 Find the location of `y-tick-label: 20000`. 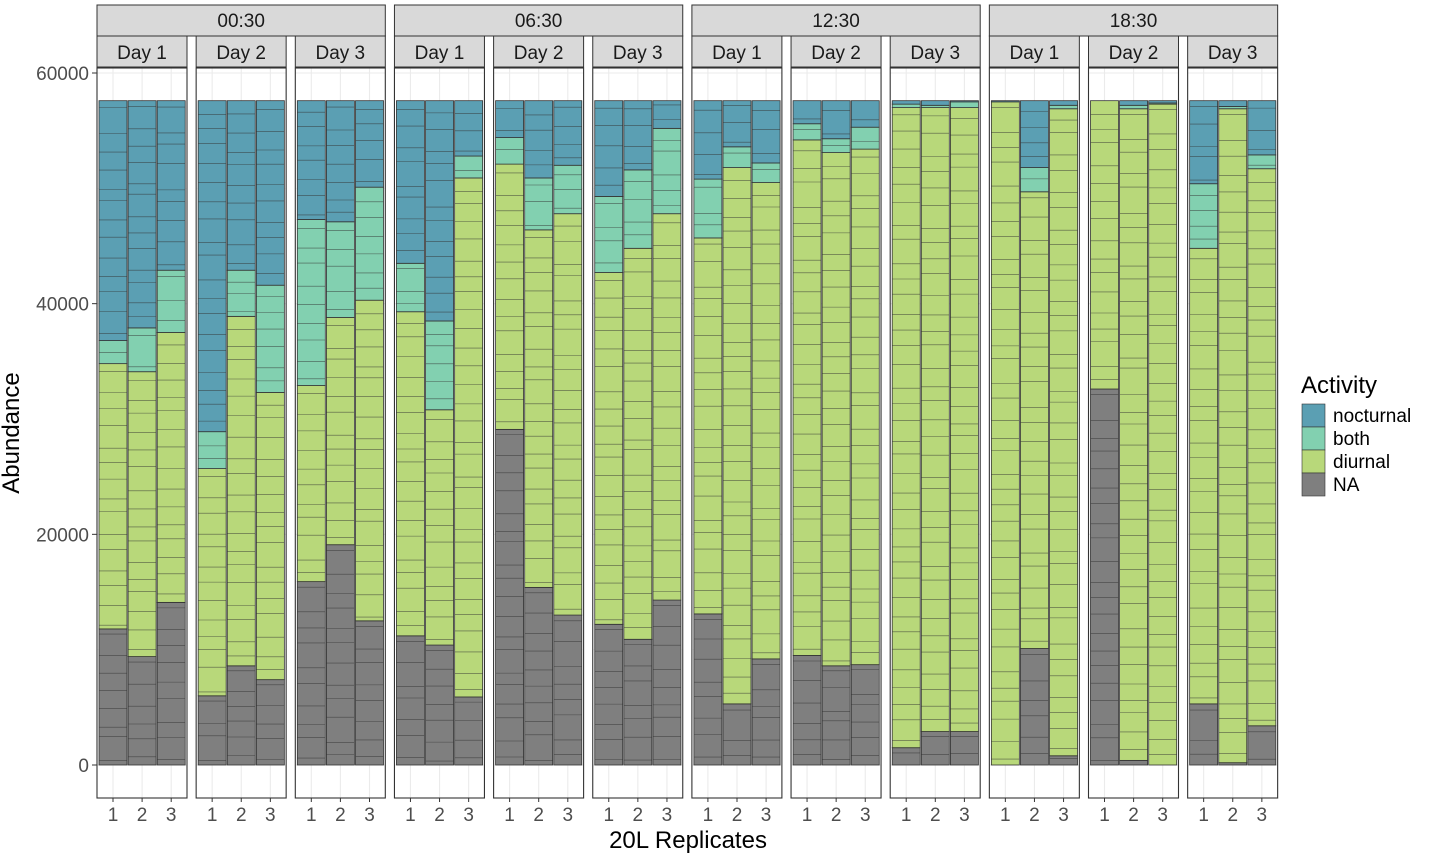

y-tick-label: 20000 is located at coordinates (62, 535).